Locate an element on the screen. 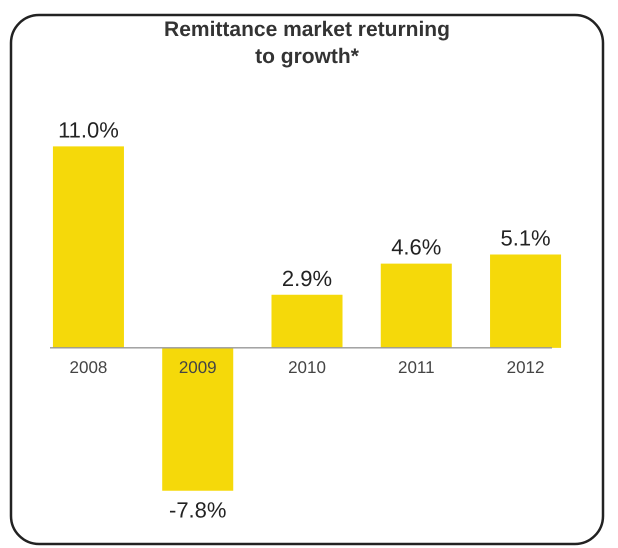  data-label: -7.8% is located at coordinates (197, 510).